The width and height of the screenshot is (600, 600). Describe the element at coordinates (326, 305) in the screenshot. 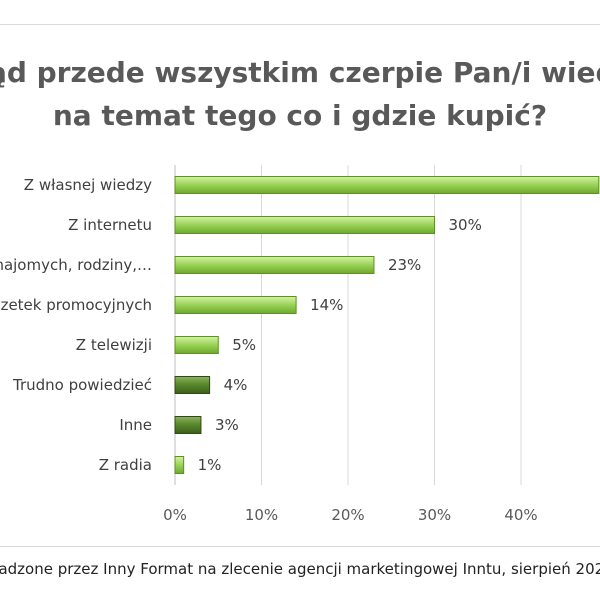

I see `data-label: 14%` at that location.